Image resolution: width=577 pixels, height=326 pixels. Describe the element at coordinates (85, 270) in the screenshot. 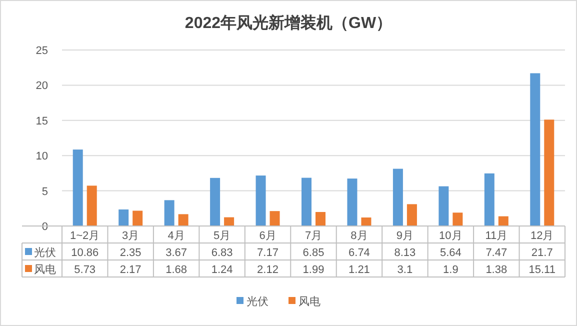

I see `data-label: 5.73` at that location.